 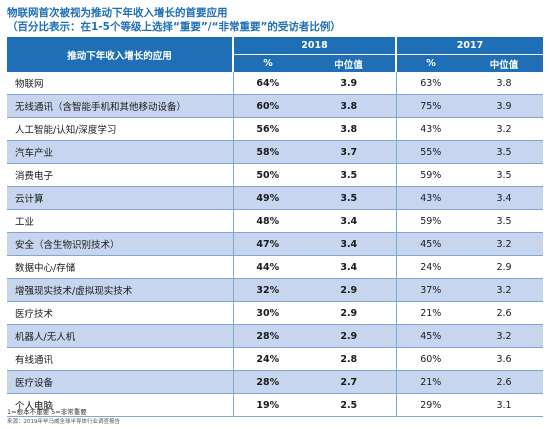 I want to click on table-row: 有线通讯 24% 2.8 60% 3.6, so click(x=275, y=359).